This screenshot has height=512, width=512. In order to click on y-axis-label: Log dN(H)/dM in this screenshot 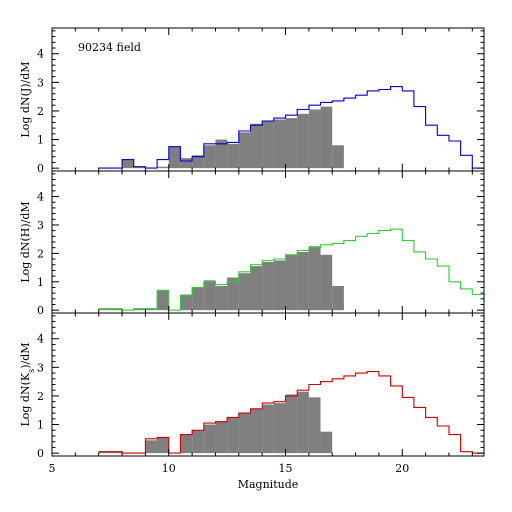, I will do `click(25, 241)`.